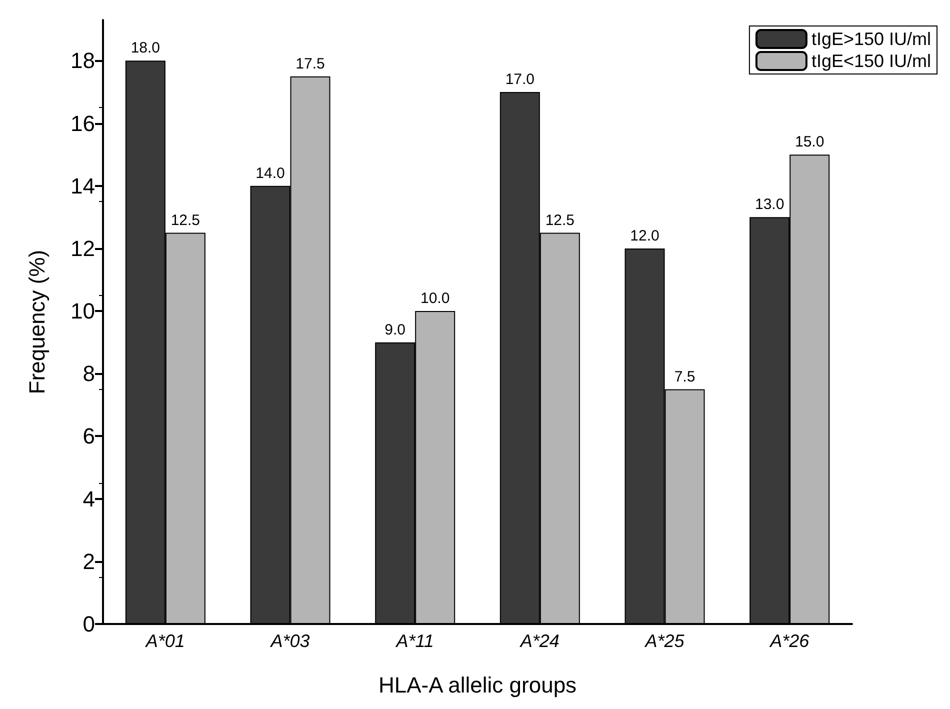 This screenshot has height=709, width=950. What do you see at coordinates (88, 436) in the screenshot?
I see `y-tick-label: 6` at bounding box center [88, 436].